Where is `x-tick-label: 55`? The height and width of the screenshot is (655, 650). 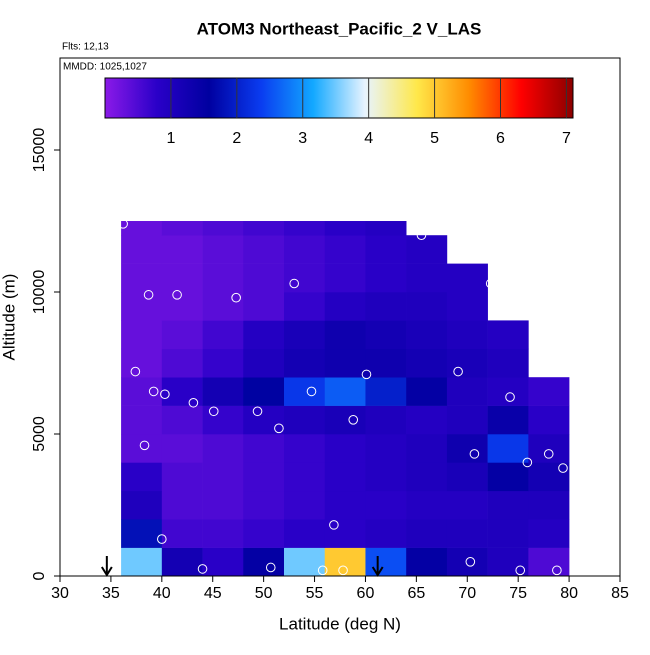
x-tick-label: 55 is located at coordinates (315, 593).